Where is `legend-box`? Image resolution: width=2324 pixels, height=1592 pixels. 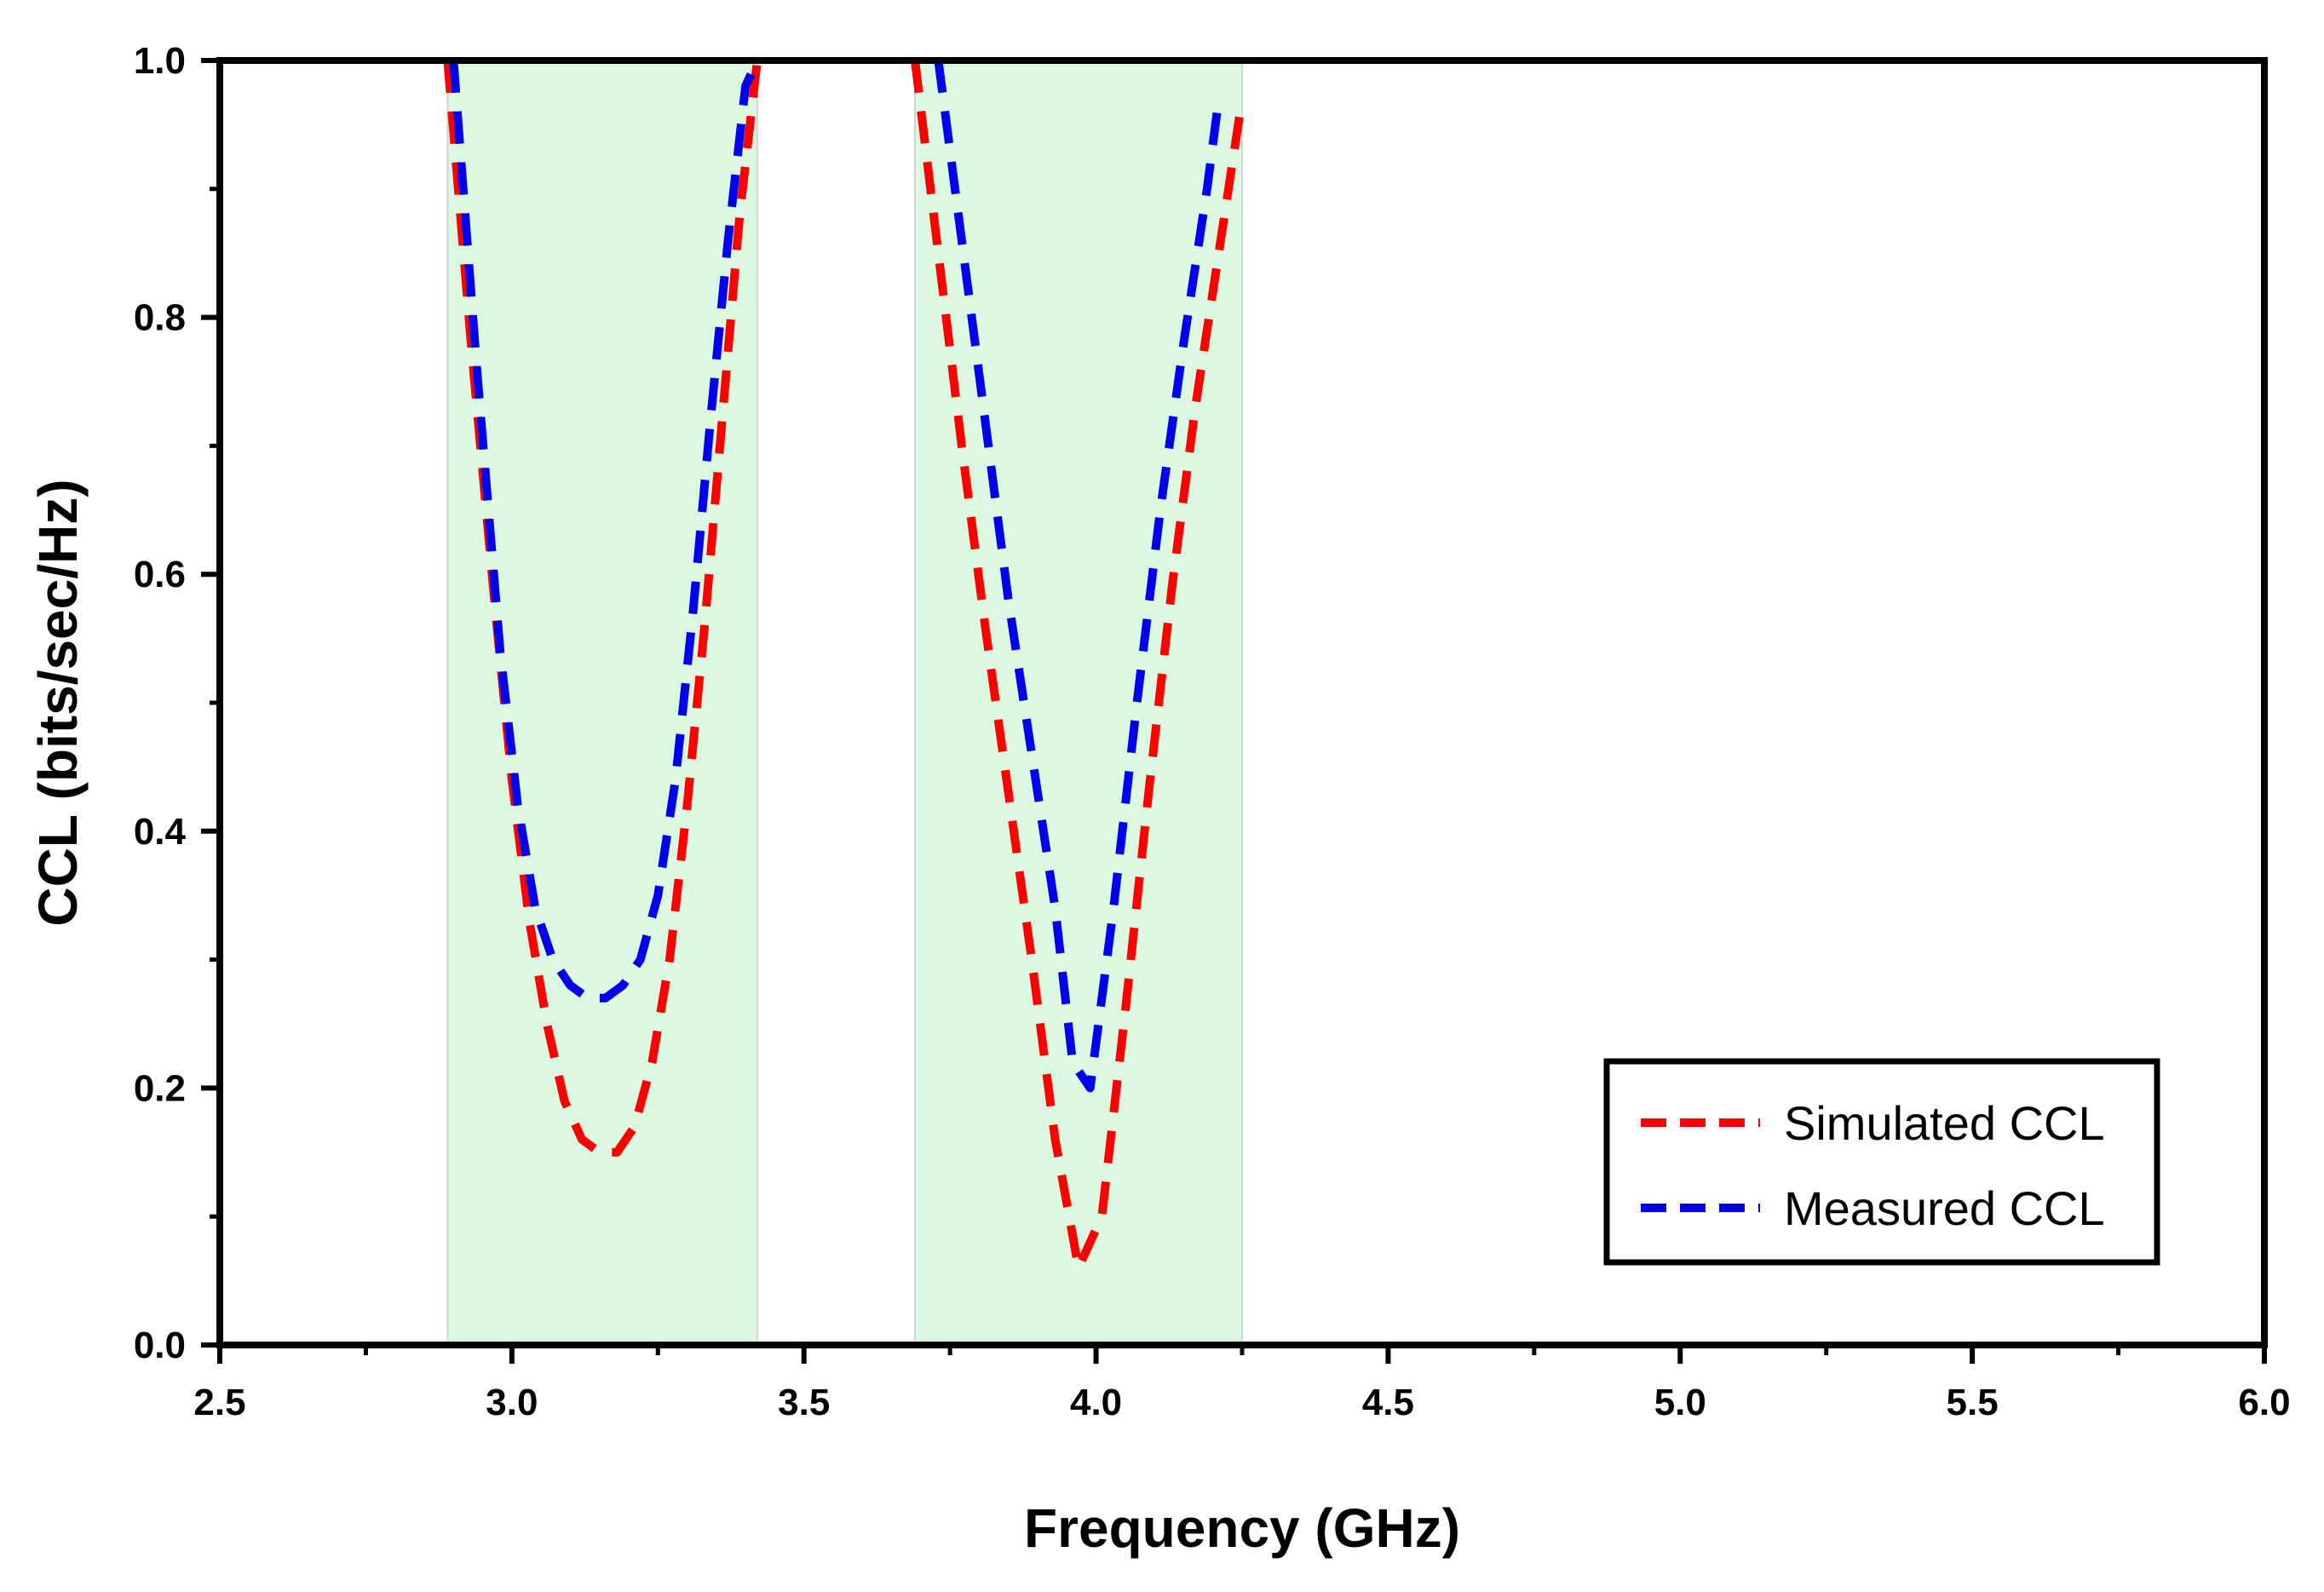
legend-box is located at coordinates (1881, 1162).